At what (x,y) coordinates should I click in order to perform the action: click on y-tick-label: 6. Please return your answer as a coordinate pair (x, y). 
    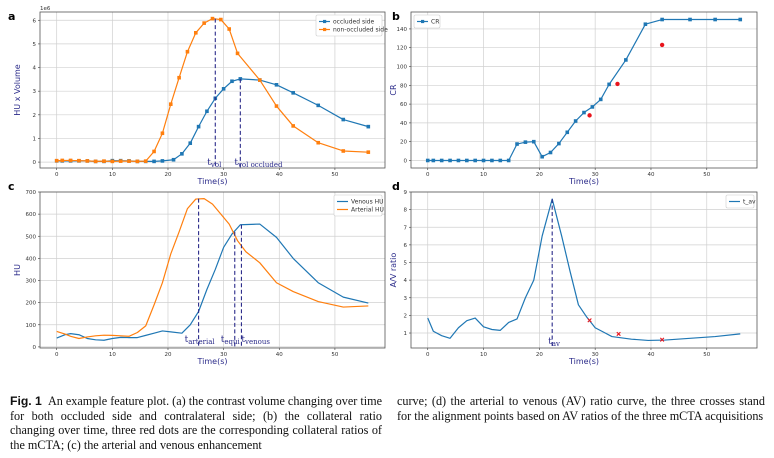
    Looking at the image, I should click on (35, 21).